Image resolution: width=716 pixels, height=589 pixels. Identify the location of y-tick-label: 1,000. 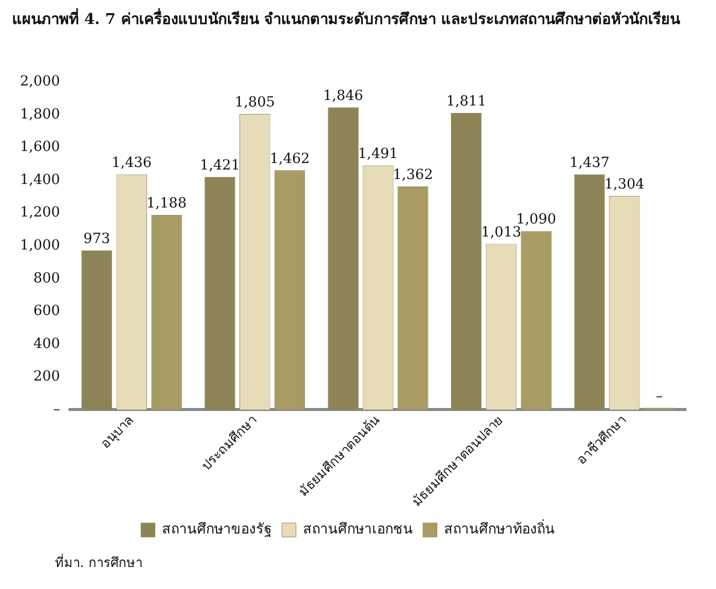
(40, 245).